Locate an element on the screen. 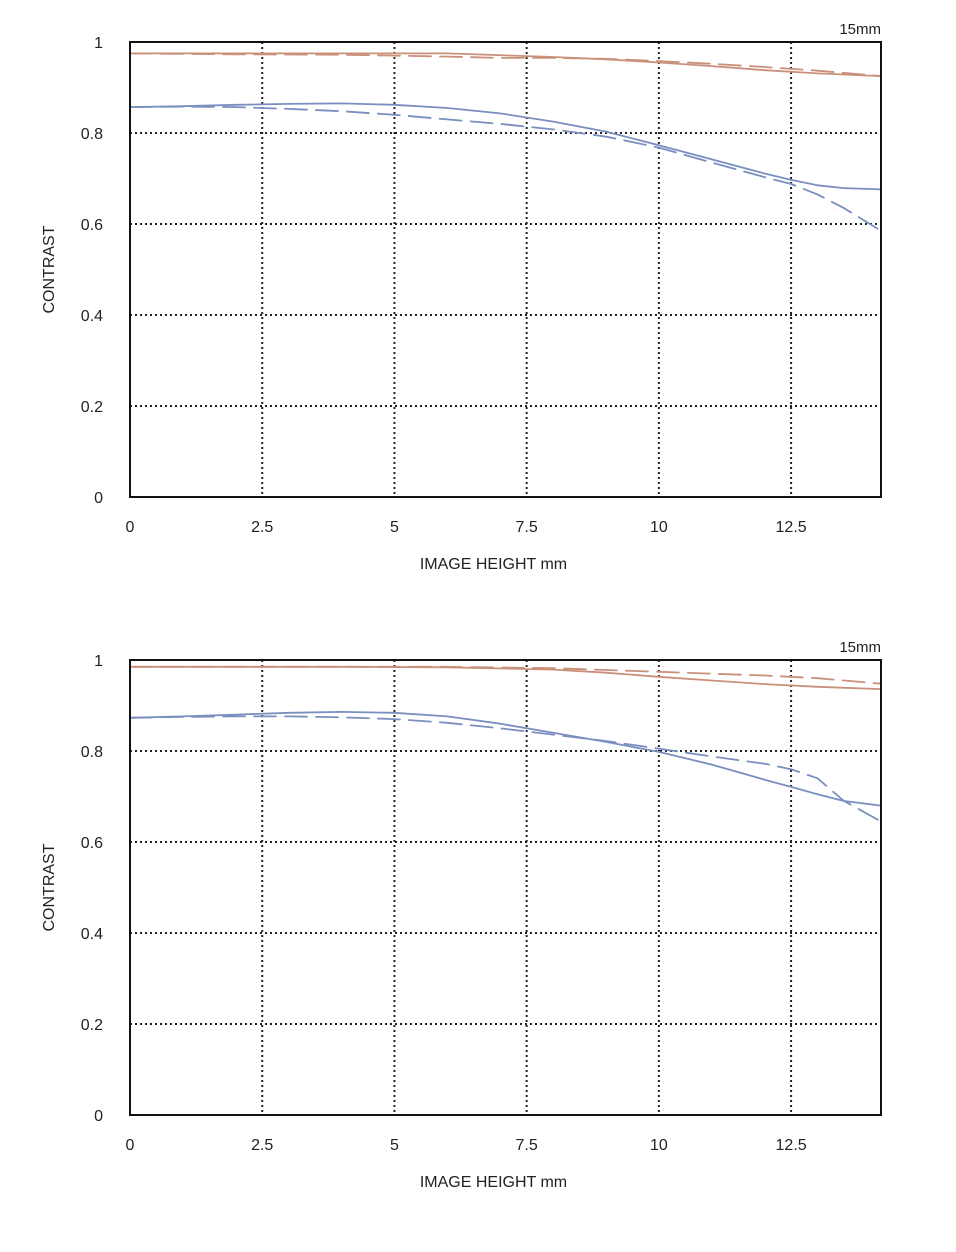  chart-1-x-axis-title: IMAGE HEIGHT mm is located at coordinates (493, 564).